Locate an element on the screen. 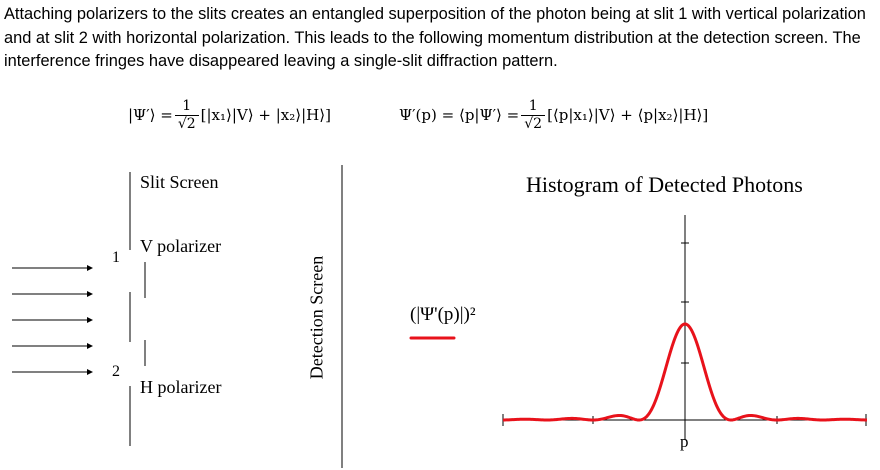 Image resolution: width=880 pixels, height=470 pixels. momentum-equation-lhs: Ψ′(p) = ⟨p|Ψ′⟩ = is located at coordinates (459, 115).